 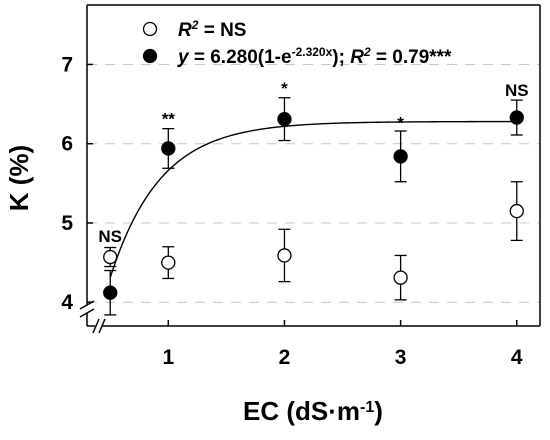 What do you see at coordinates (517, 357) in the screenshot?
I see `x-tick-label-4: 4` at bounding box center [517, 357].